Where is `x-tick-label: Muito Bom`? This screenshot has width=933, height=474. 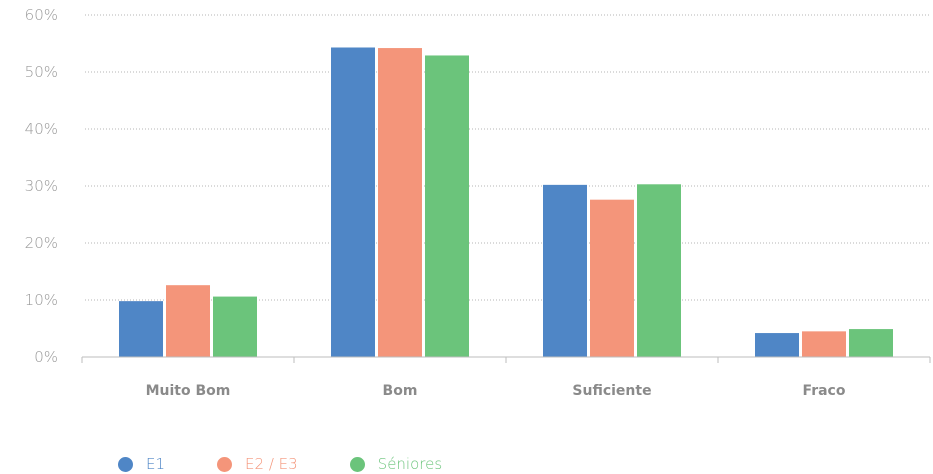 x-tick-label: Muito Bom is located at coordinates (188, 391).